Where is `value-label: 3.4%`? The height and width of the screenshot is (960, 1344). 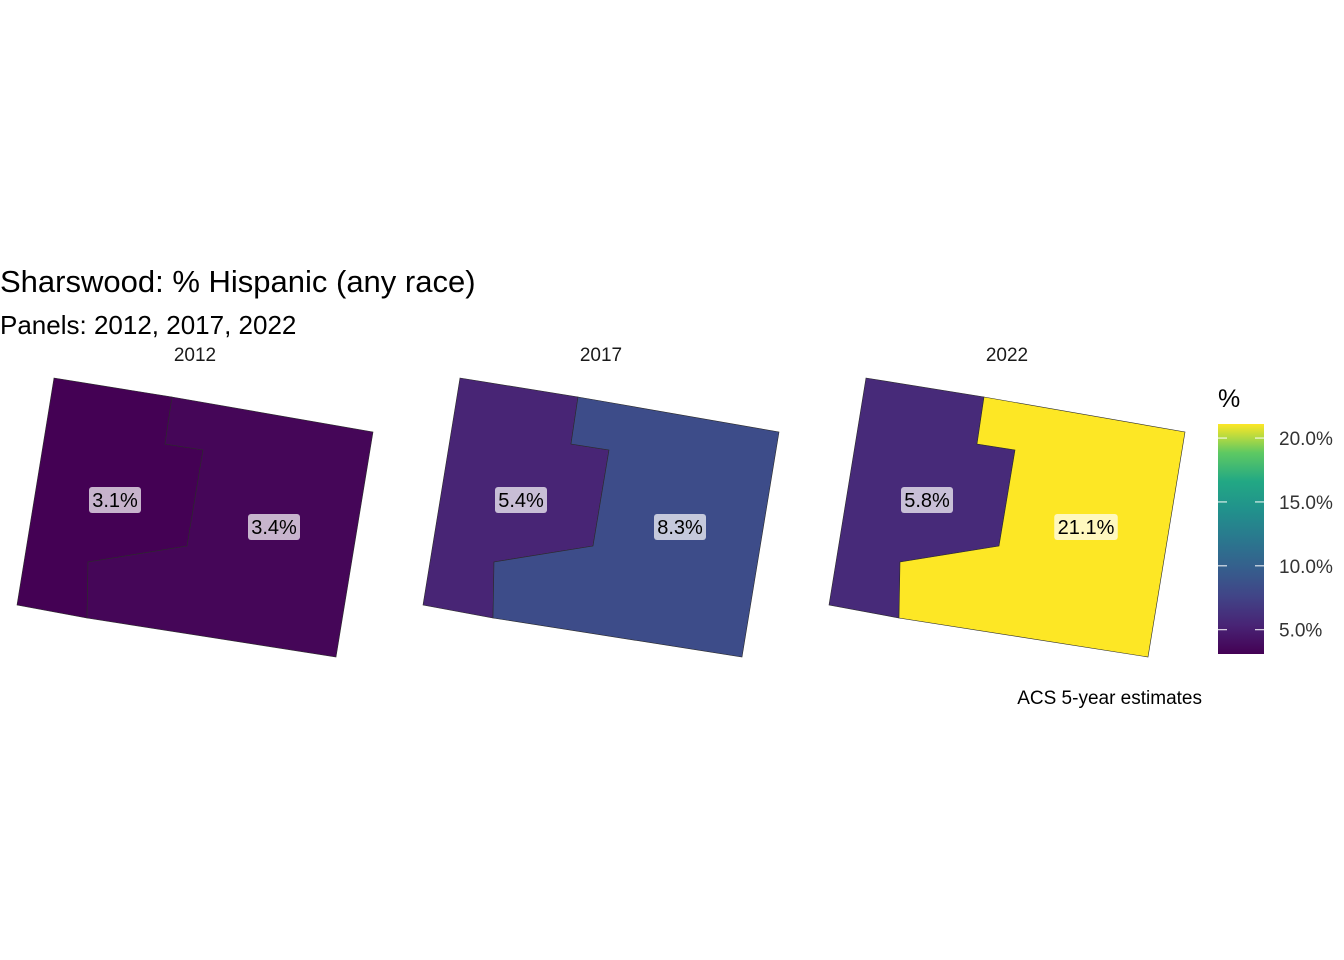 value-label: 3.4% is located at coordinates (274, 528).